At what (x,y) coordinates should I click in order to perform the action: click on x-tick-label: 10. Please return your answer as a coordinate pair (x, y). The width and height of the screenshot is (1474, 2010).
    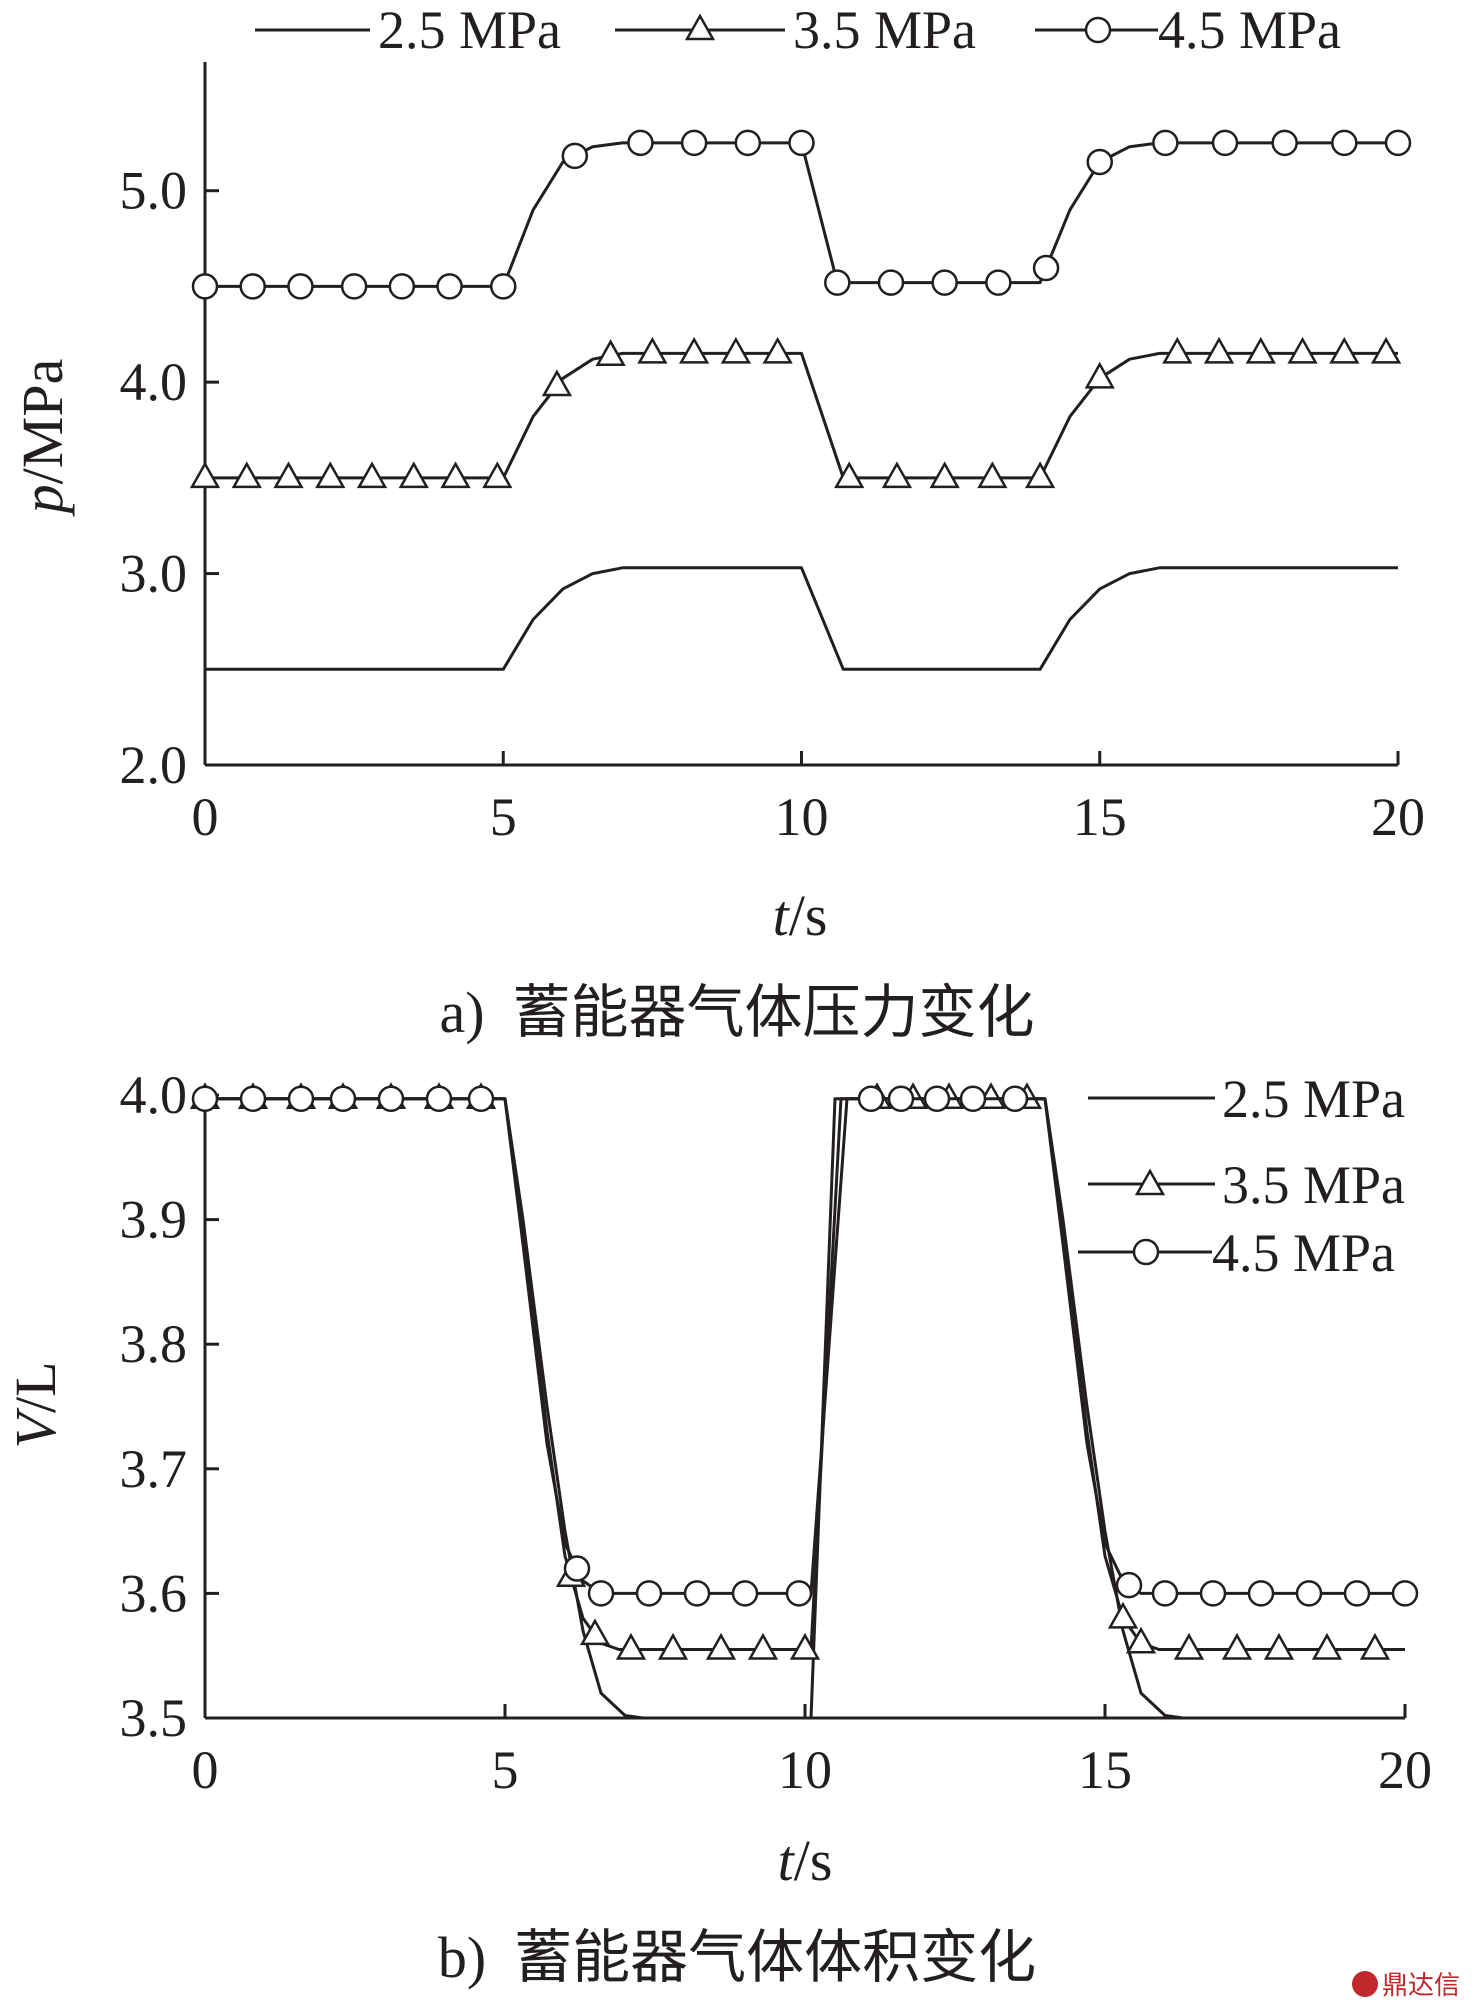
    Looking at the image, I should click on (802, 817).